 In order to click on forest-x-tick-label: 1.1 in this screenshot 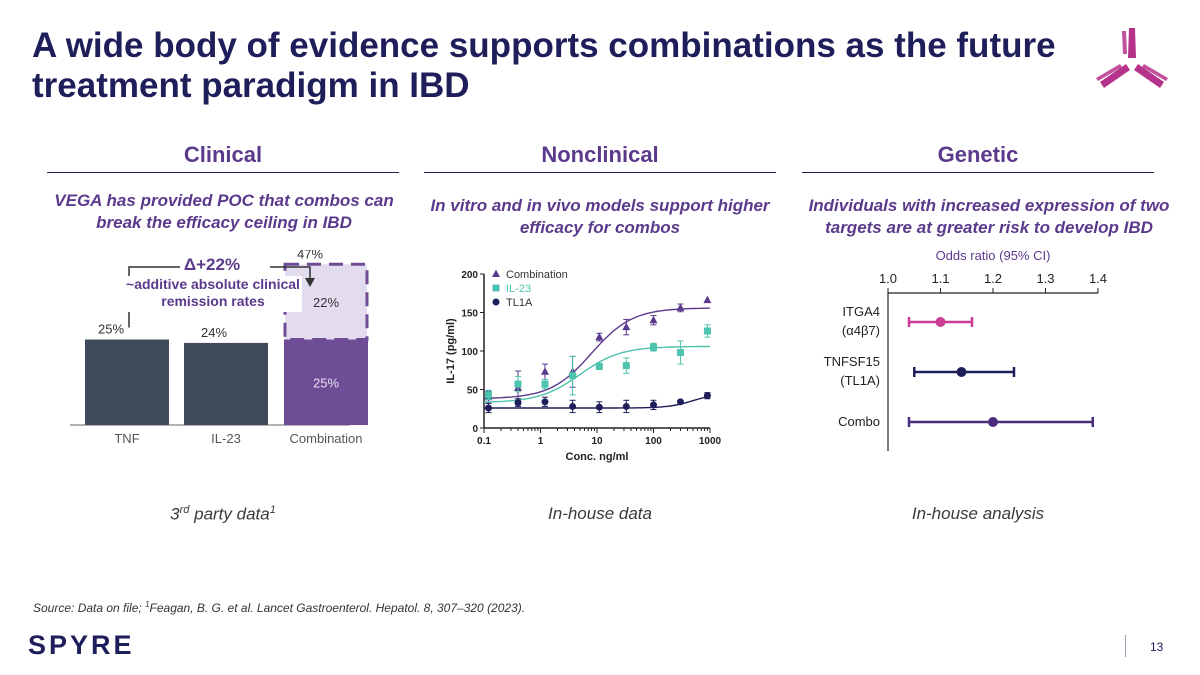, I will do `click(940, 278)`.